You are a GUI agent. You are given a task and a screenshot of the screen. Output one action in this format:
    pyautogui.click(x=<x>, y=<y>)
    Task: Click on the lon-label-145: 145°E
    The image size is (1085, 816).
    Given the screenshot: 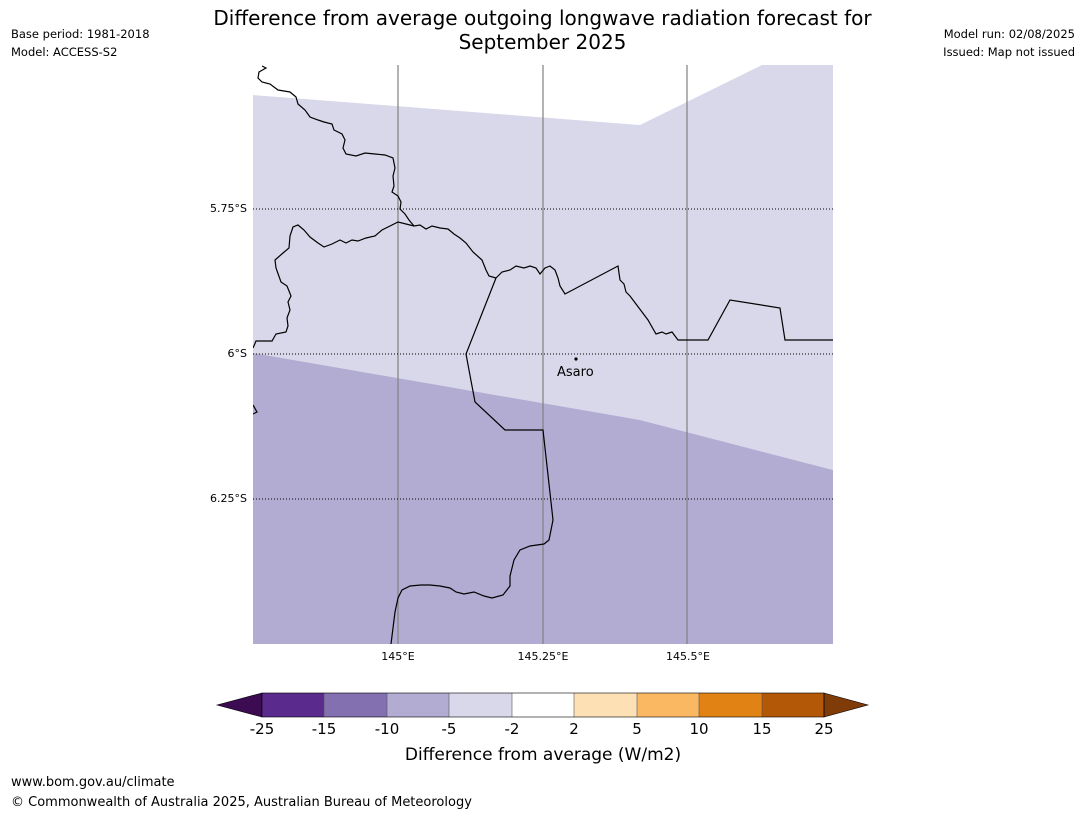 What is the action you would take?
    pyautogui.click(x=398, y=656)
    